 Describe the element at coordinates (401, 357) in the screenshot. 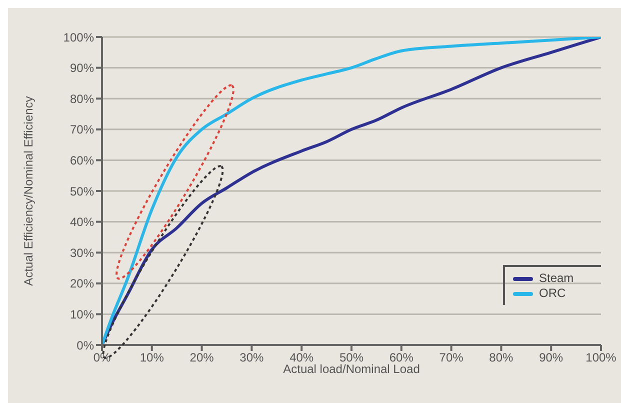

I see `x-tick-label: 60%` at that location.